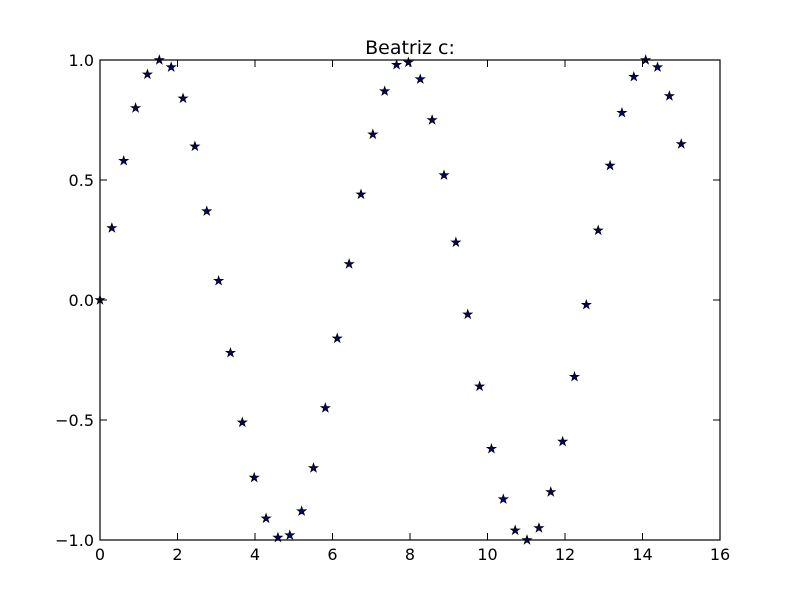  What do you see at coordinates (74, 540) in the screenshot?
I see `y-tick-label: −1.0` at bounding box center [74, 540].